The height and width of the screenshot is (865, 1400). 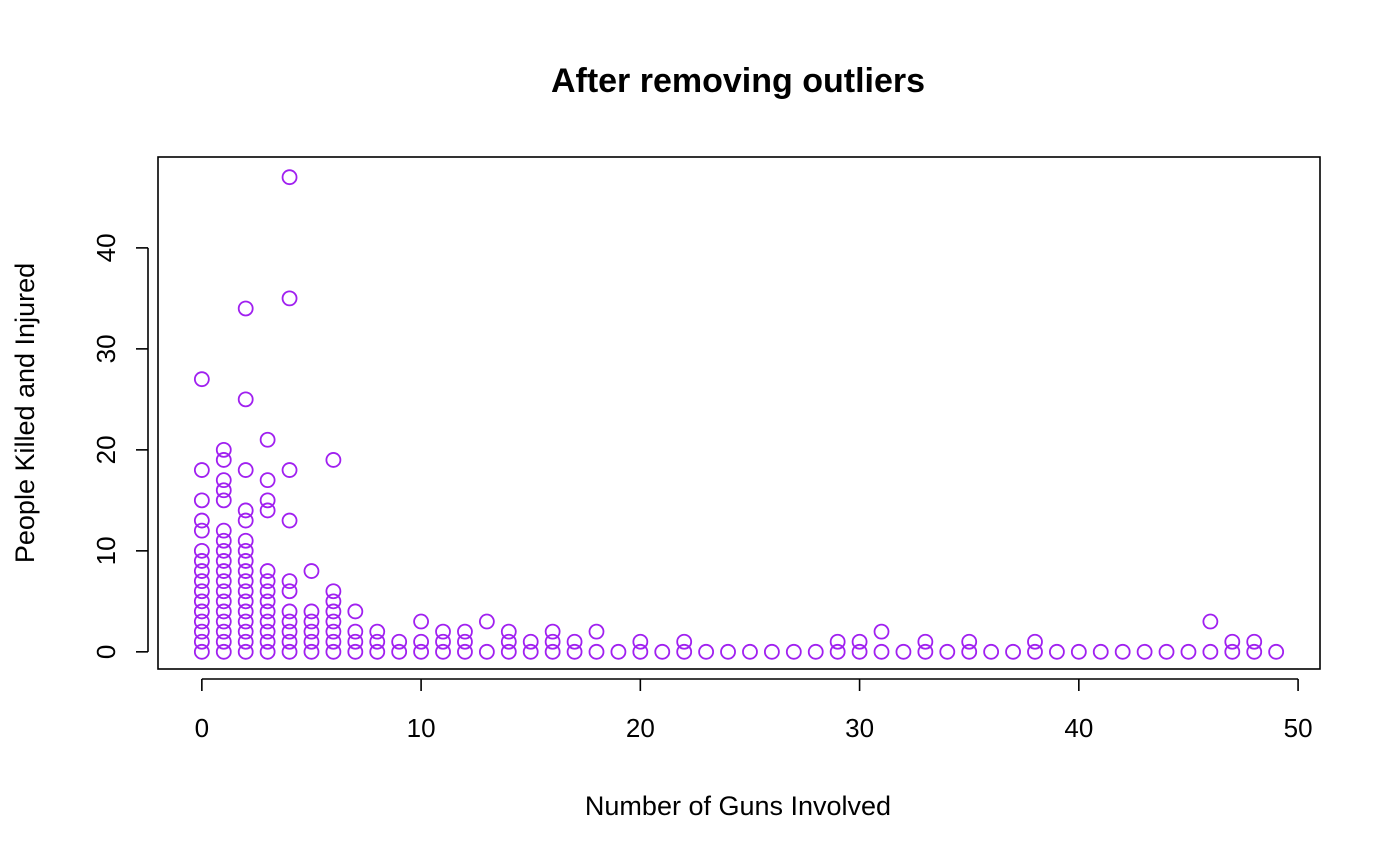 I want to click on x-tick-label: 50, so click(x=1298, y=728).